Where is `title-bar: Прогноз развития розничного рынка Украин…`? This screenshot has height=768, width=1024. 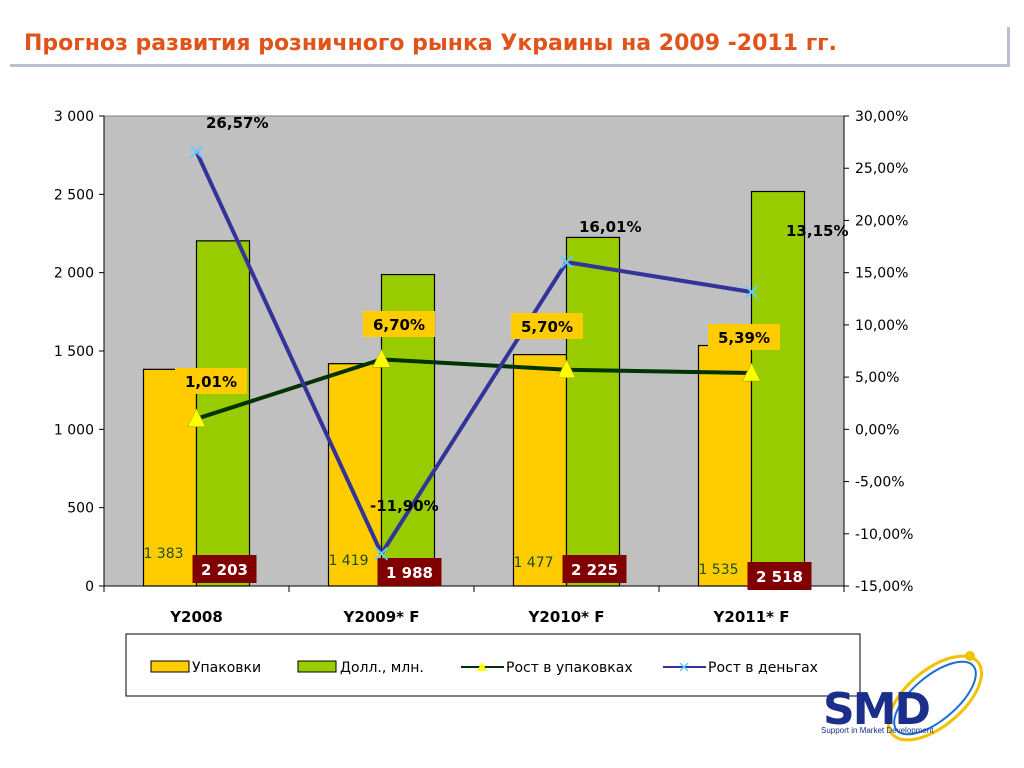 title-bar: Прогноз развития розничного рынка Украин… is located at coordinates (510, 47).